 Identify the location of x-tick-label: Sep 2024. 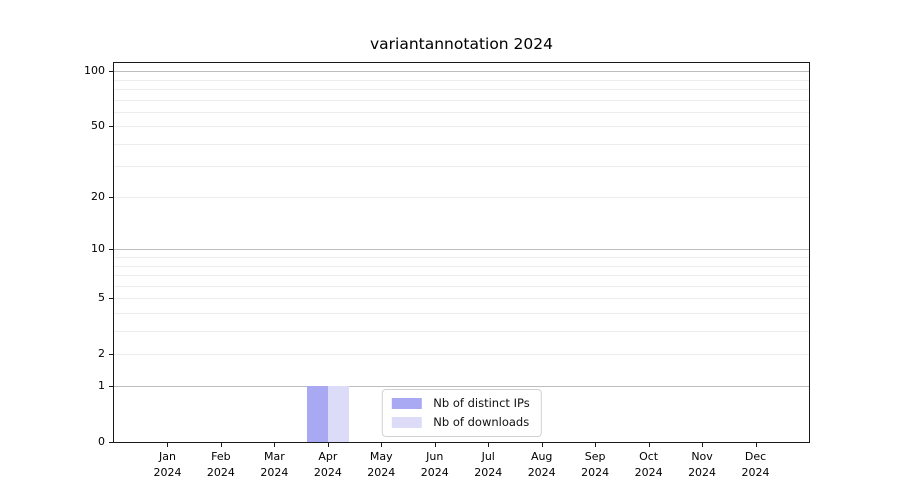
(595, 465).